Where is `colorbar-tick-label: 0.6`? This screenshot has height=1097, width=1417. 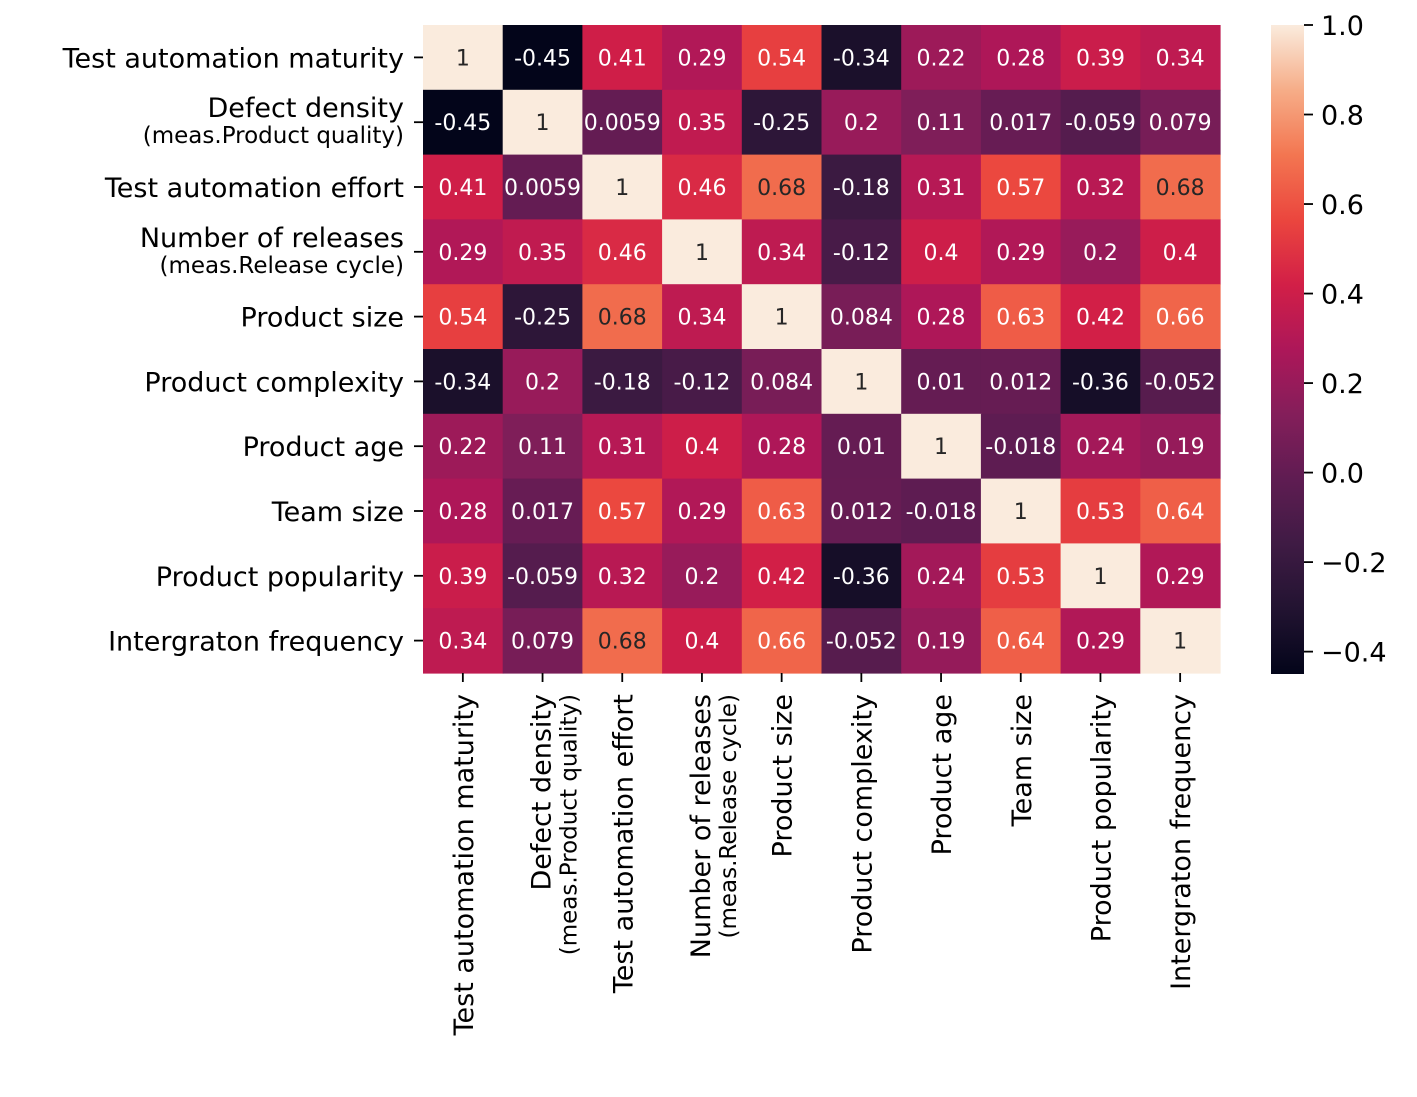
colorbar-tick-label: 0.6 is located at coordinates (1342, 205).